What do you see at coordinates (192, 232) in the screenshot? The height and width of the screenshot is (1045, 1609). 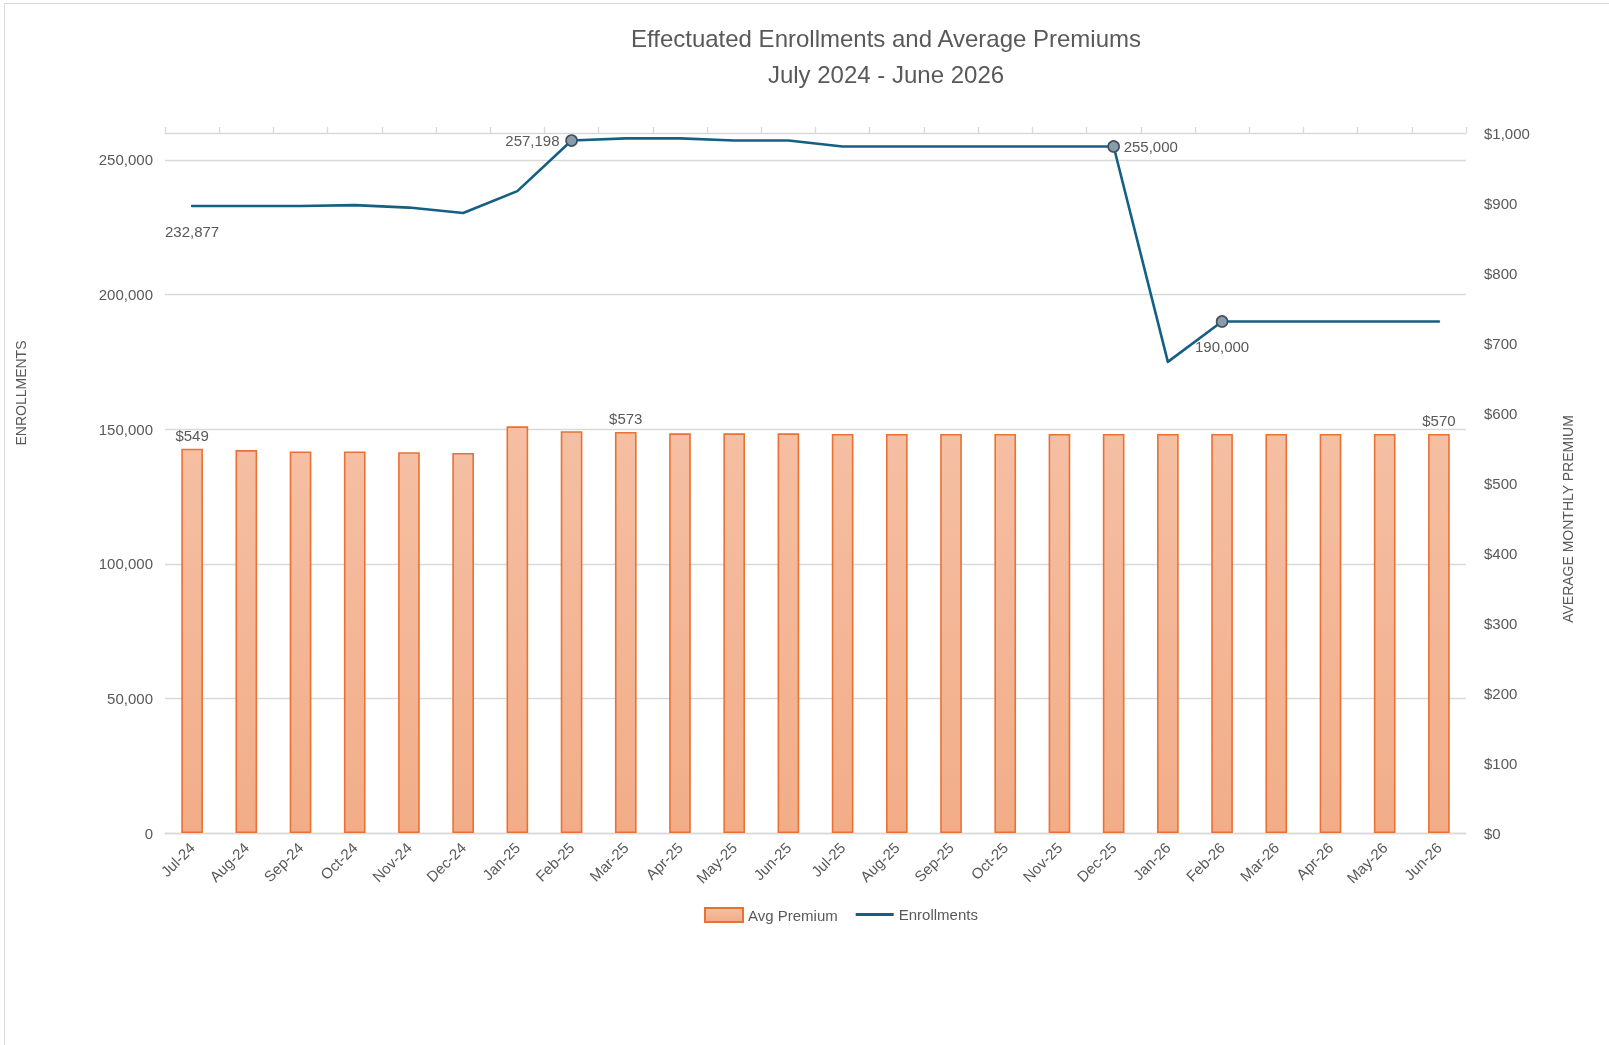 I see `data-label: 232,877` at bounding box center [192, 232].